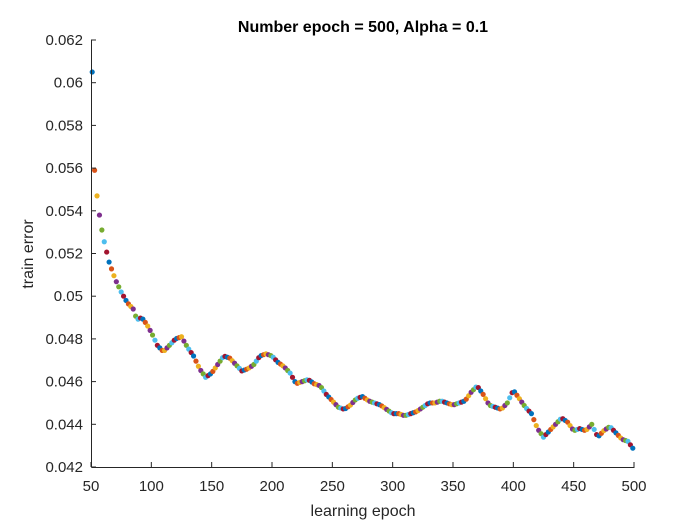 The height and width of the screenshot is (525, 700). I want to click on x-axis-label: learning epoch, so click(363, 511).